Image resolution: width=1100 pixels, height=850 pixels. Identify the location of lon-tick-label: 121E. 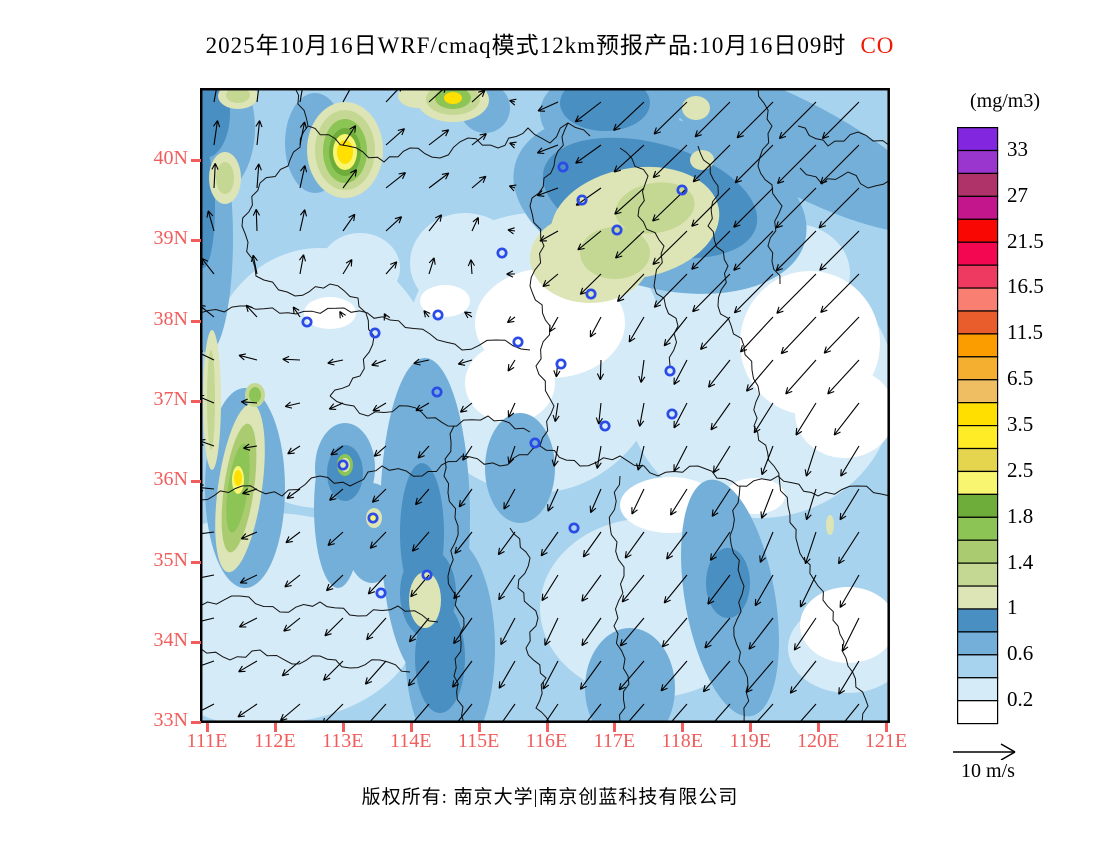
(886, 741).